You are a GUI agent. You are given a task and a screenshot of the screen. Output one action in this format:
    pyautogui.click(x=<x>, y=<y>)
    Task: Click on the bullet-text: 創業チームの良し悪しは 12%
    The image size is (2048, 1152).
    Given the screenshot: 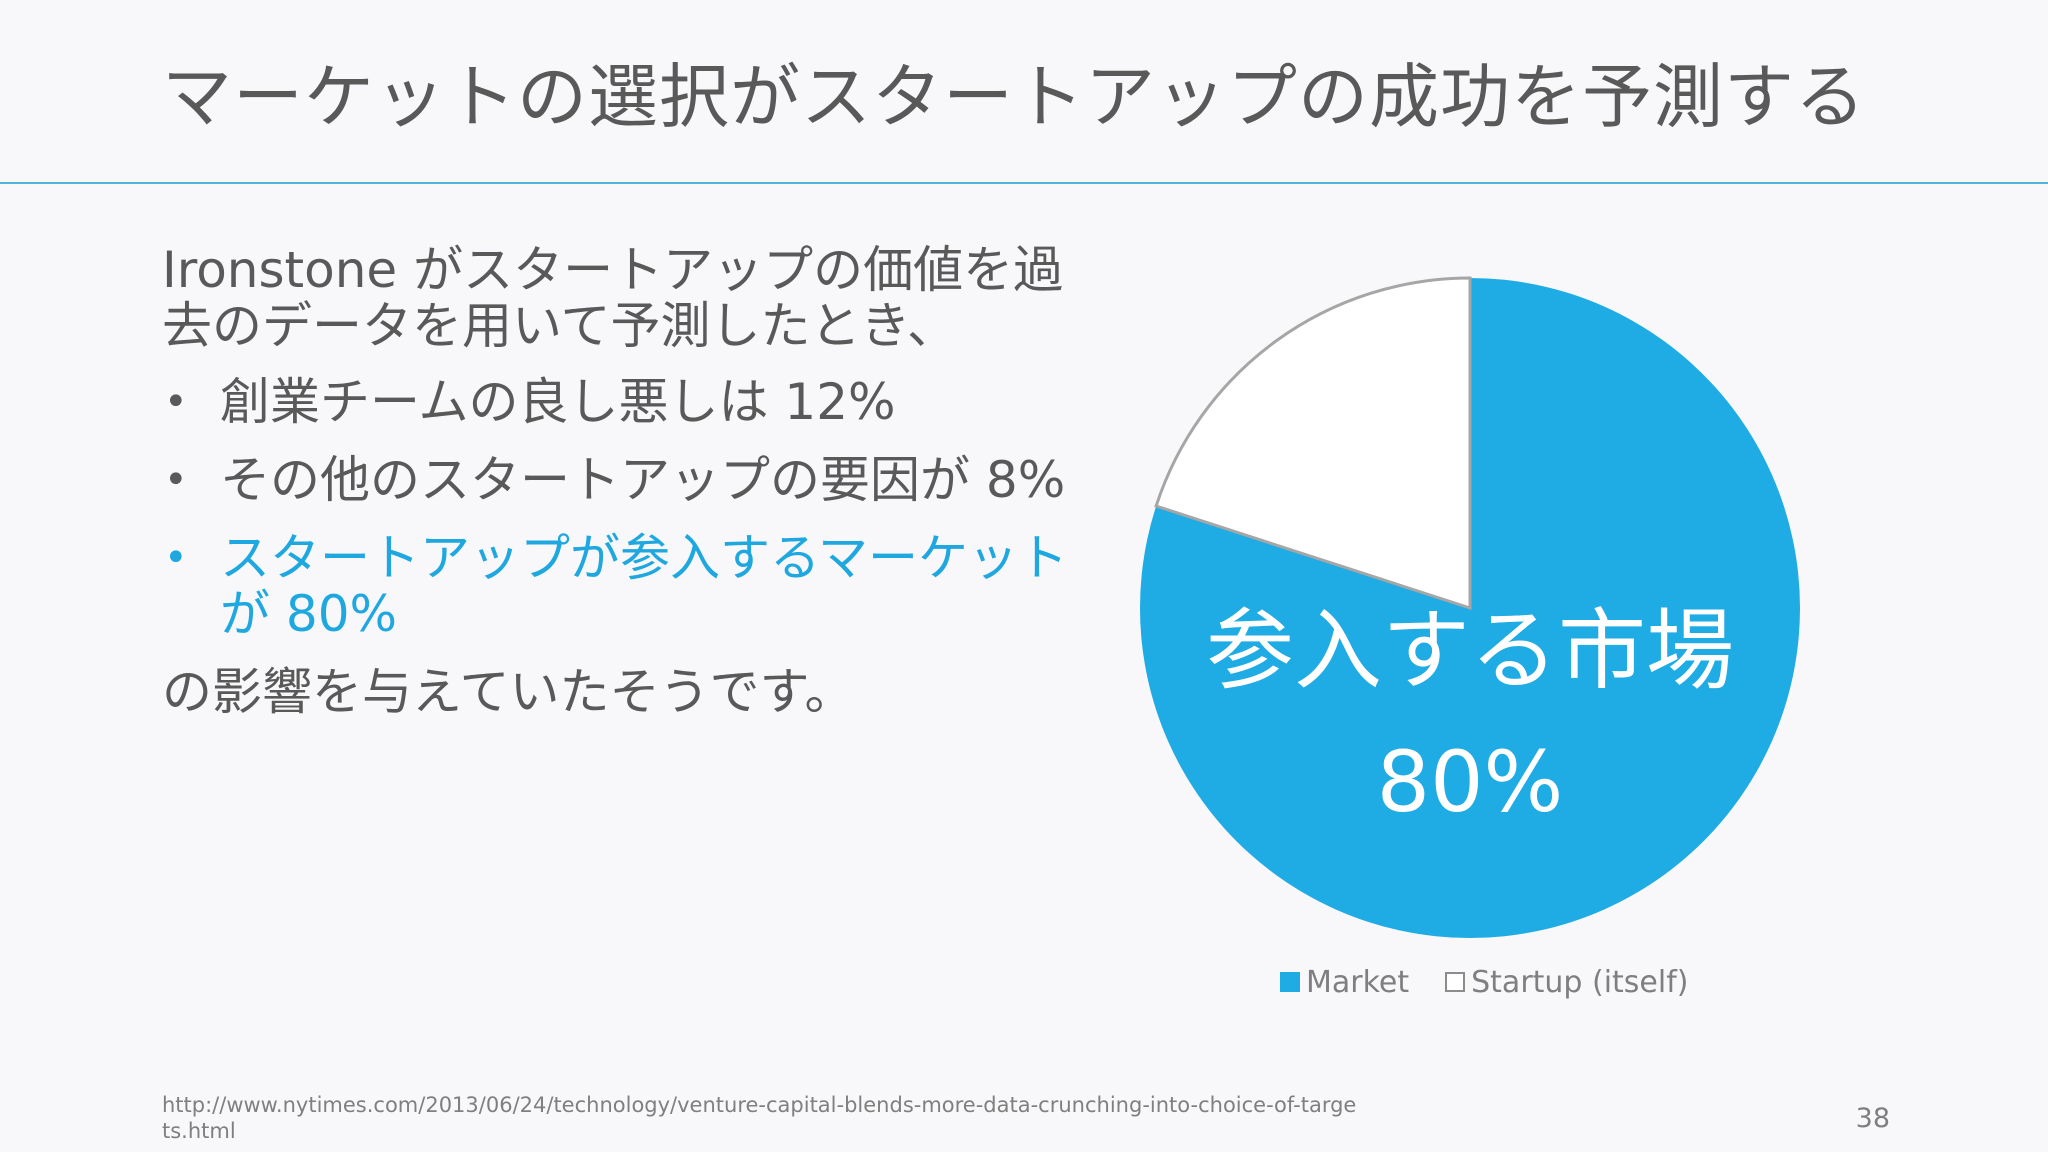 What is the action you would take?
    pyautogui.click(x=558, y=402)
    